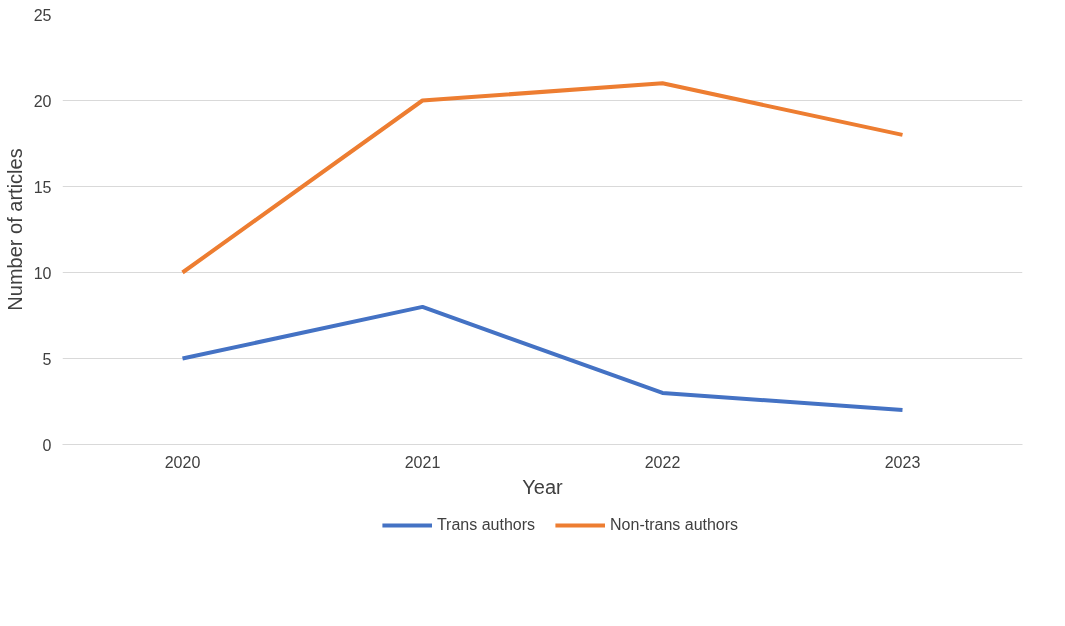  I want to click on line-series, so click(542, 358).